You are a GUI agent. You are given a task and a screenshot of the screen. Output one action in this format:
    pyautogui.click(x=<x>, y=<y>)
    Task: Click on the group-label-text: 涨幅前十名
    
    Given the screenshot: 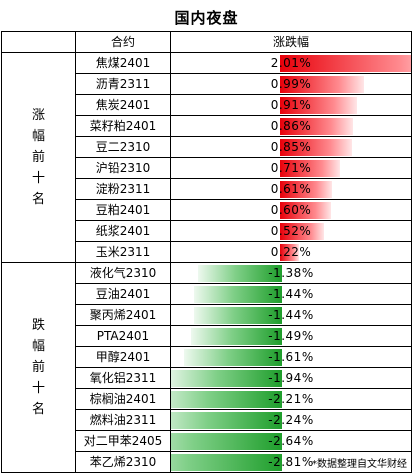 What is the action you would take?
    pyautogui.click(x=38, y=157)
    